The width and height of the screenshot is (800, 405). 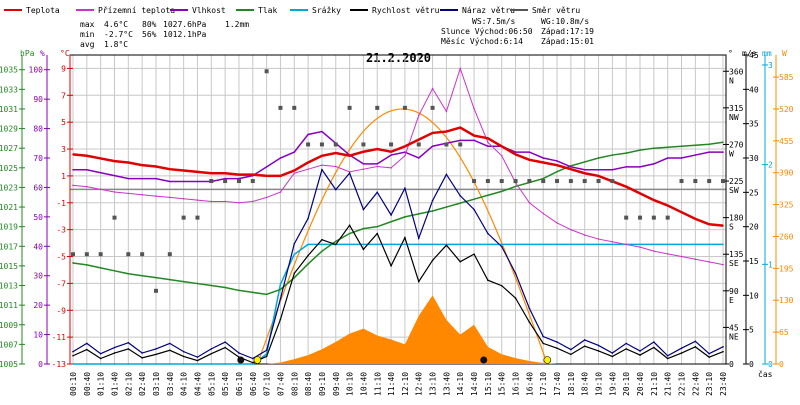 What do you see at coordinates (87, 24) in the screenshot?
I see `stat-max-label: max` at bounding box center [87, 24].